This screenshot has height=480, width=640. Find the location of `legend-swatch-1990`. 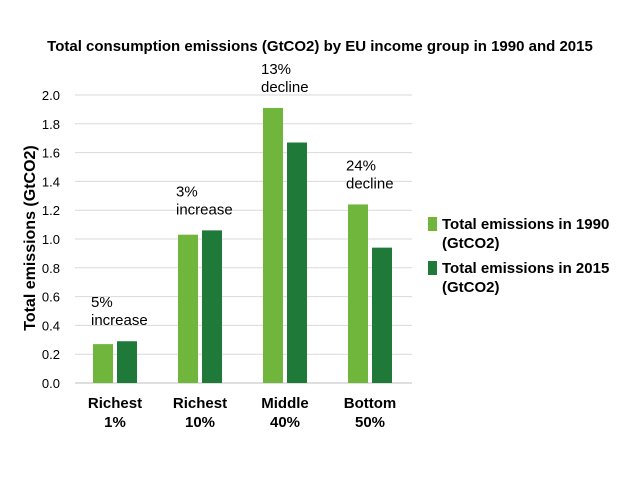

legend-swatch-1990 is located at coordinates (432, 224).